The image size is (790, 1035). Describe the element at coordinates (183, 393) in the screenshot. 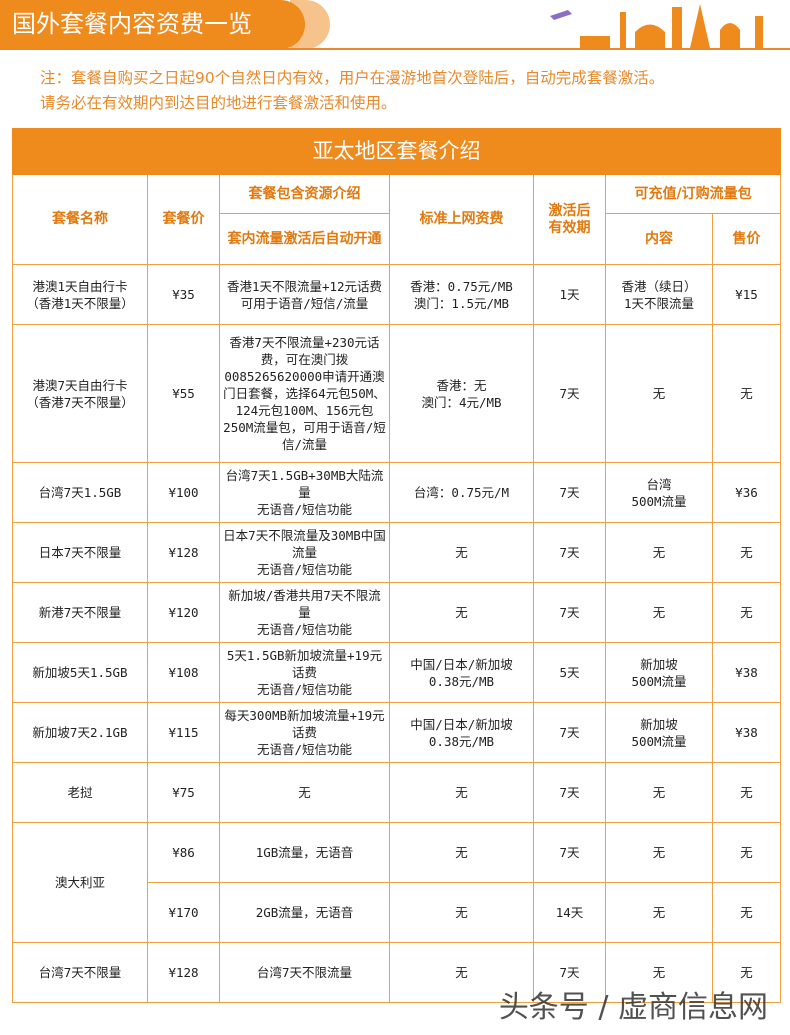

I see `cell-price: ¥55` at that location.